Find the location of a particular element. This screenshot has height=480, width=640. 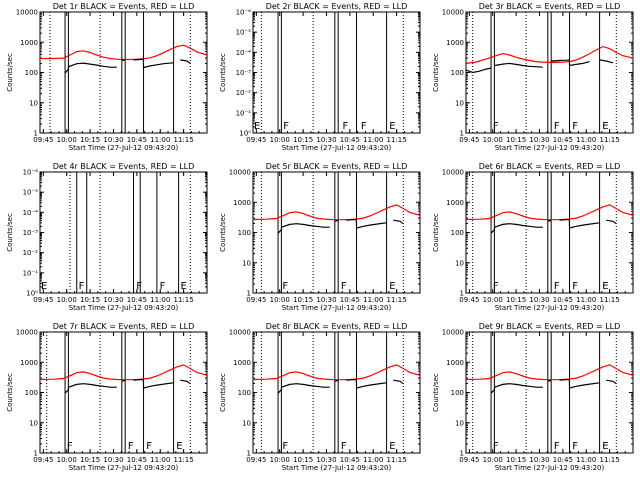

y-tick-label: 10⁻² is located at coordinates (31, 253).